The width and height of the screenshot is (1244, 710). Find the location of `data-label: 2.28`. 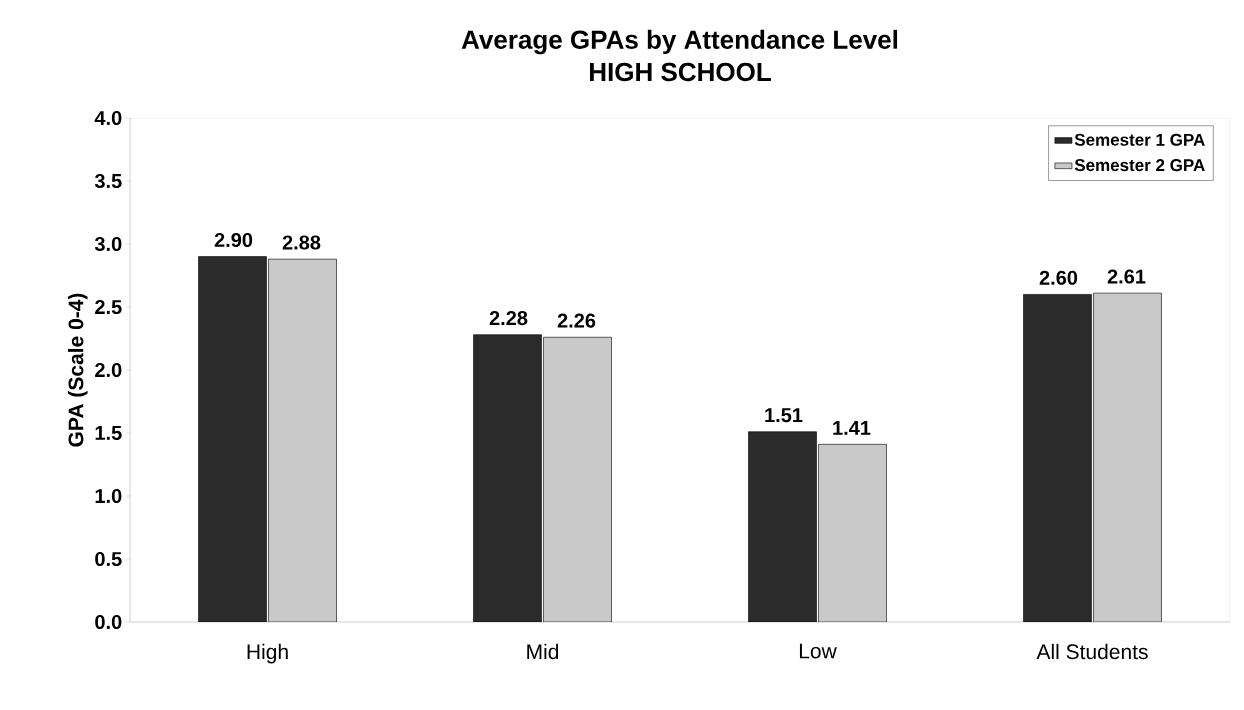

data-label: 2.28 is located at coordinates (508, 318).